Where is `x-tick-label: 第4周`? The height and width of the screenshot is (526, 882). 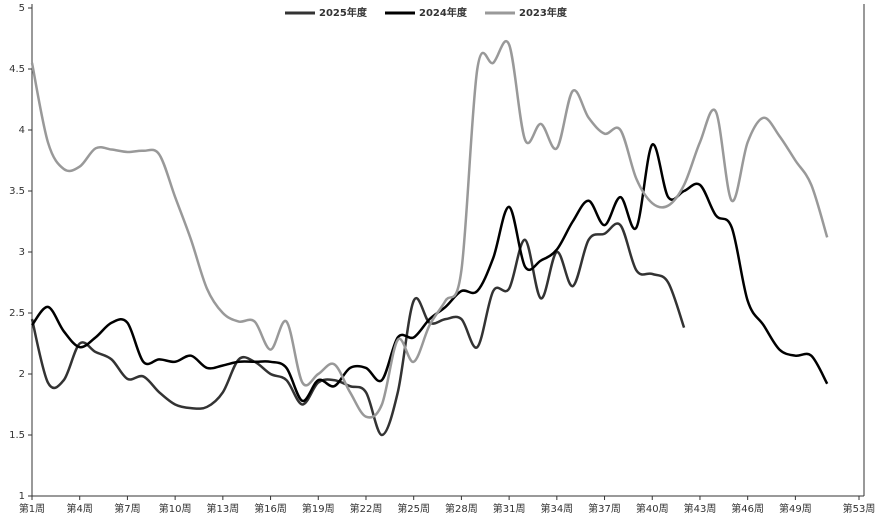 x-tick-label: 第4周 is located at coordinates (80, 508).